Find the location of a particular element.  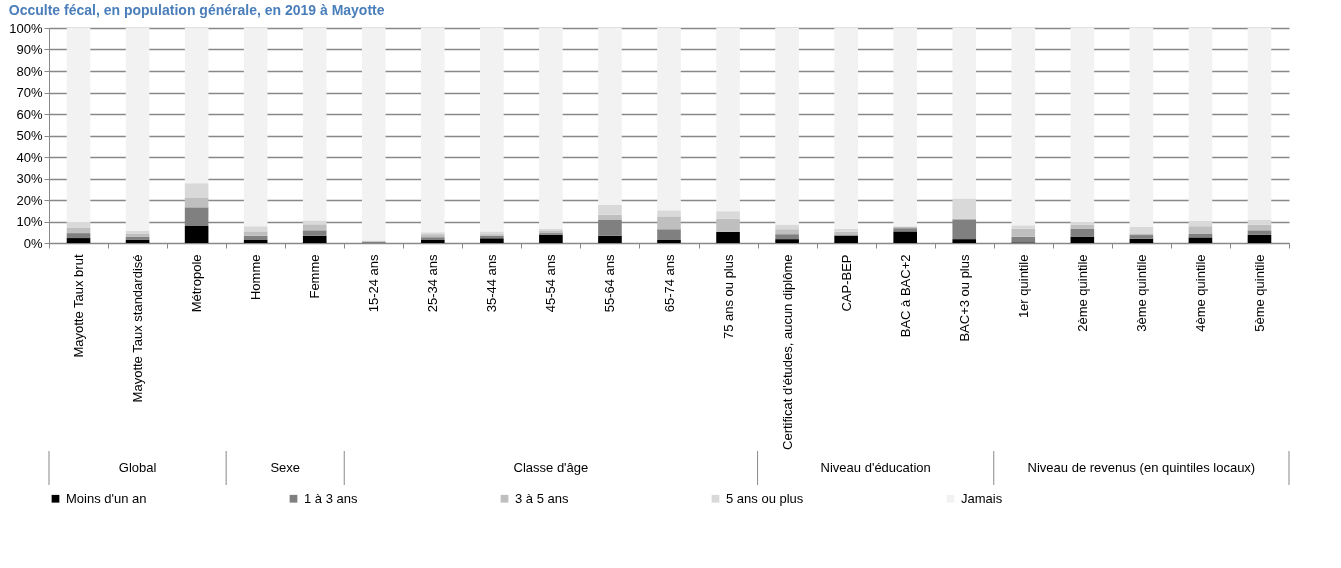

x-tick-label: 65-74 ans is located at coordinates (669, 283).